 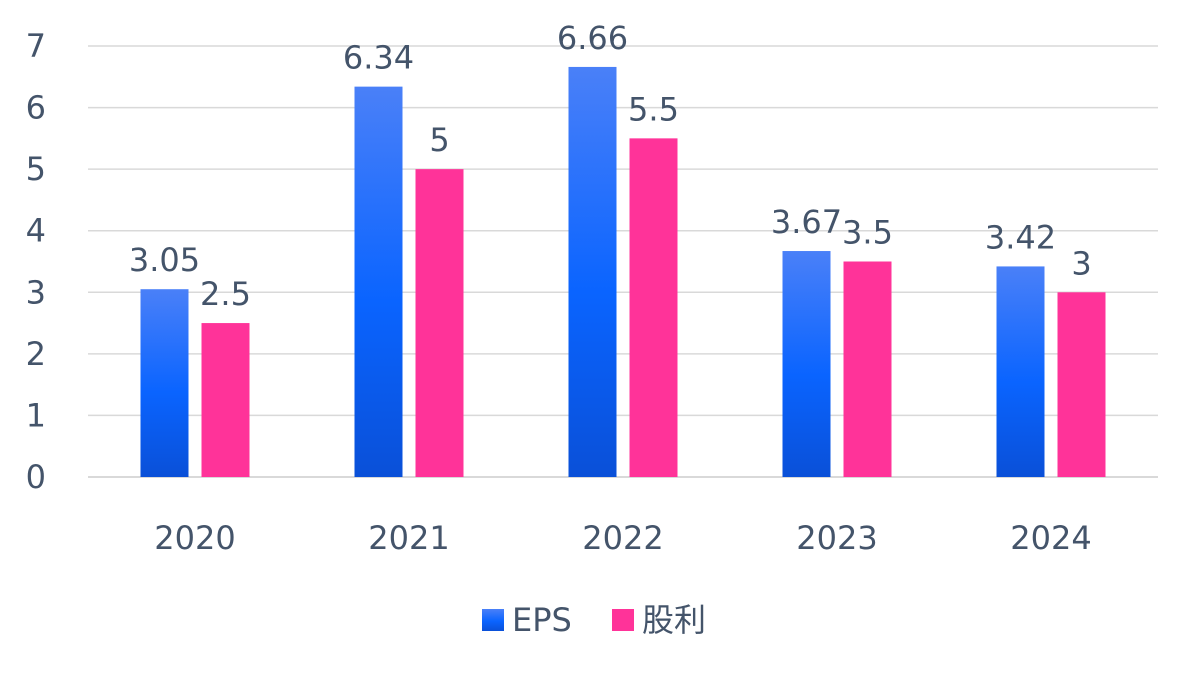 What do you see at coordinates (36, 415) in the screenshot?
I see `y-tick-label: 1` at bounding box center [36, 415].